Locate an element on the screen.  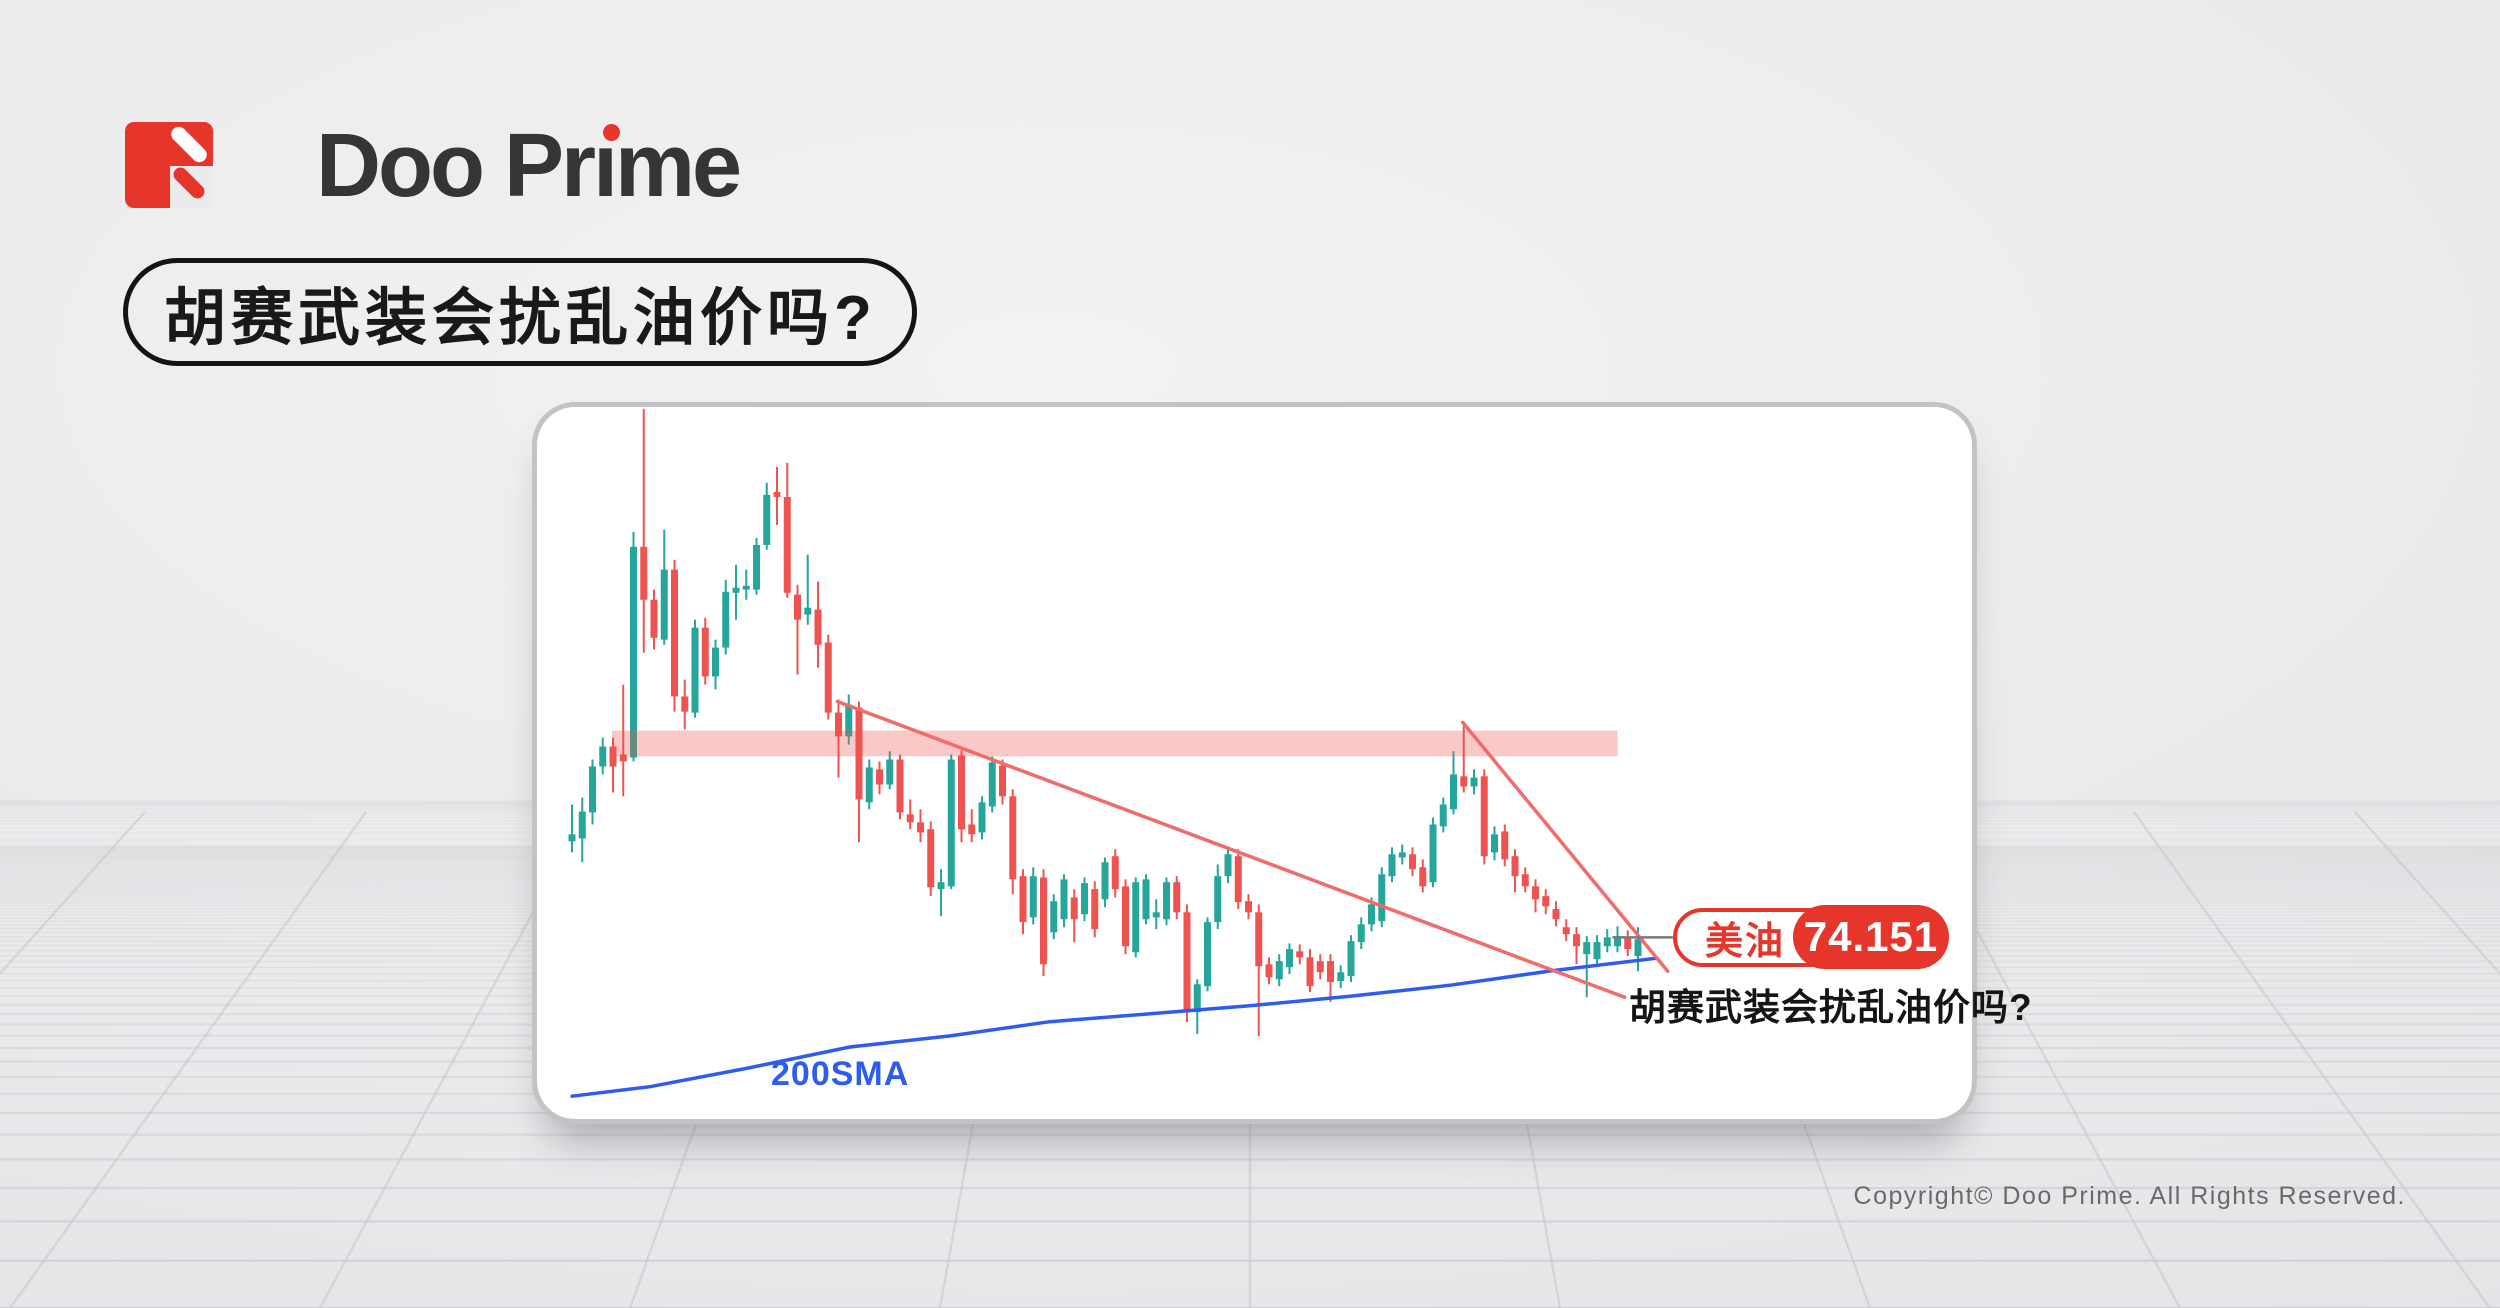
headline-badge: 胡赛武装会扰乱油价吗? is located at coordinates (520, 312).